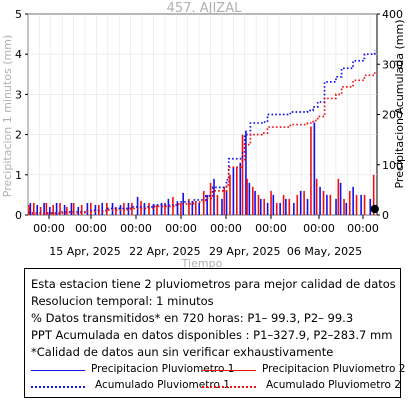 The width and height of the screenshot is (408, 403). Describe the element at coordinates (202, 262) in the screenshot. I see `x-axis-label: Tiempo` at that location.